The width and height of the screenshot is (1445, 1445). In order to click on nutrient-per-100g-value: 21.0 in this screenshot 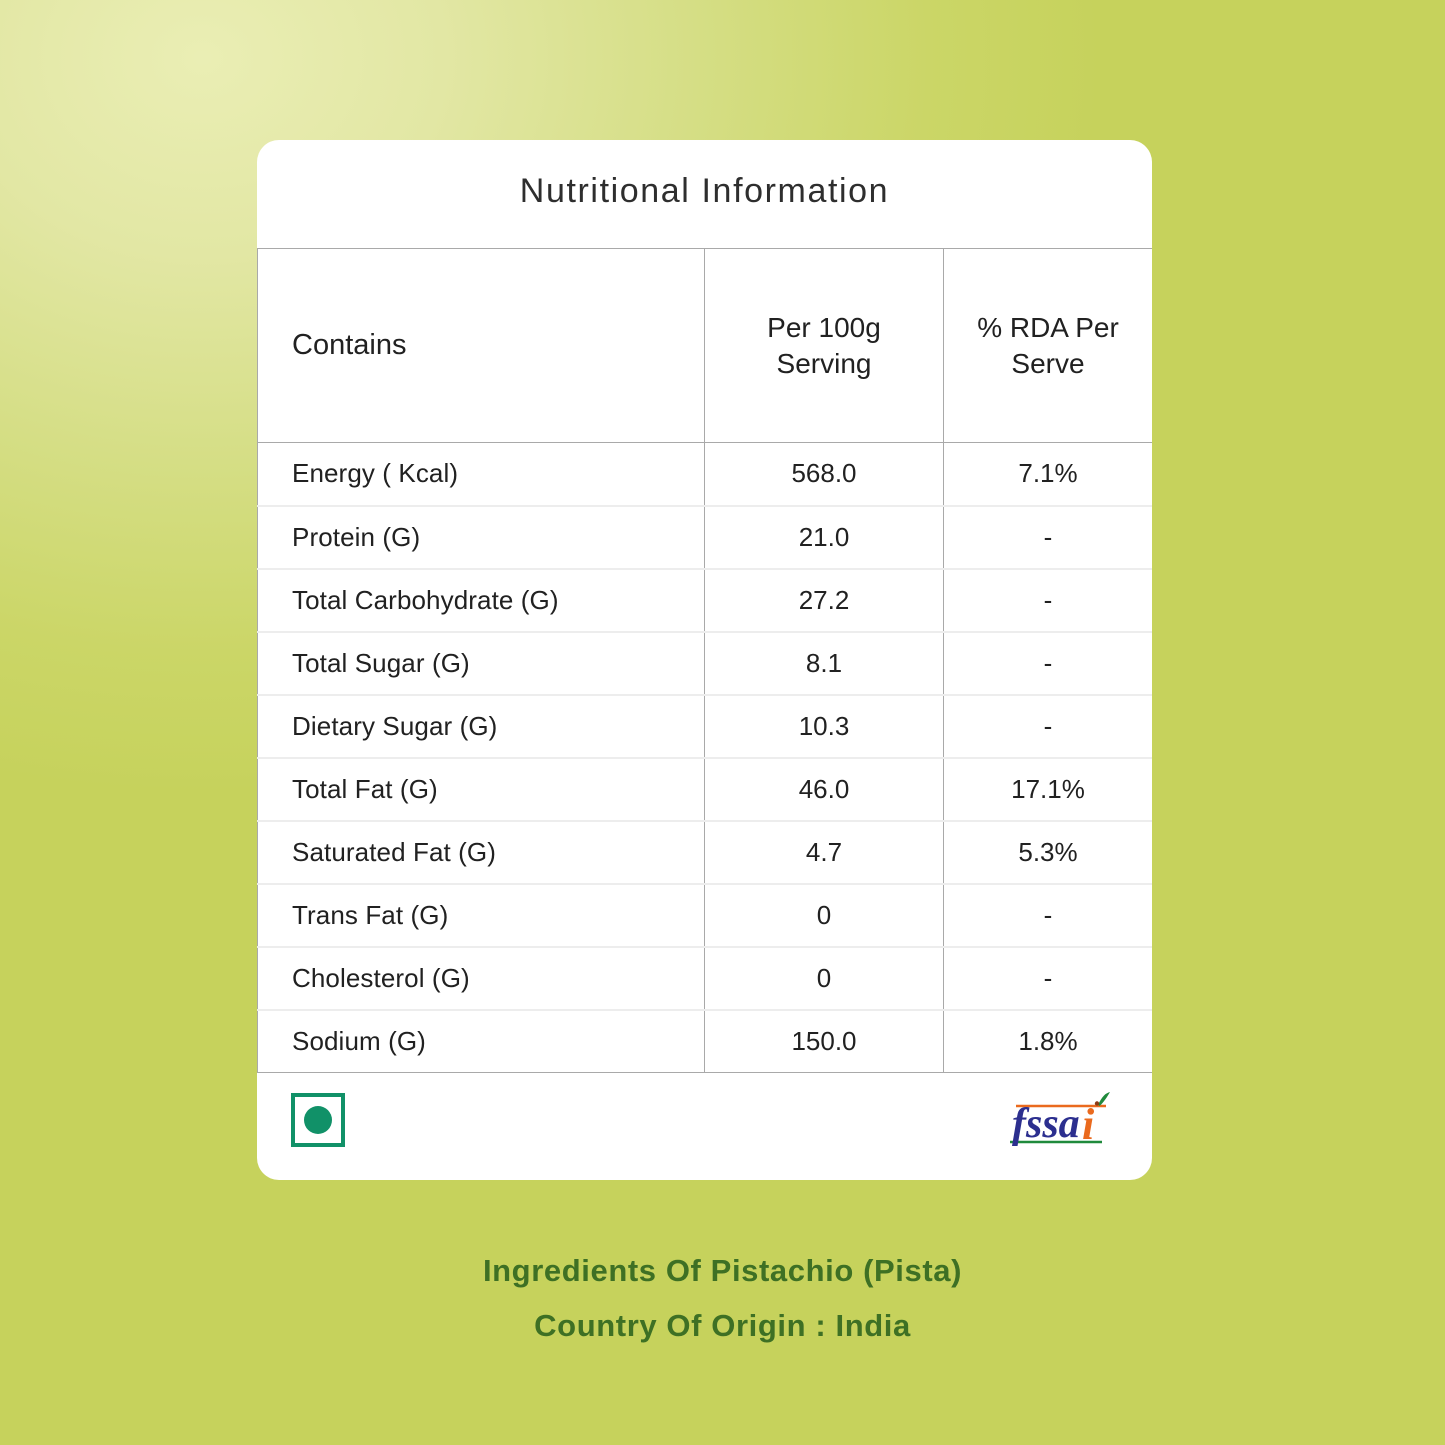, I will do `click(824, 536)`.